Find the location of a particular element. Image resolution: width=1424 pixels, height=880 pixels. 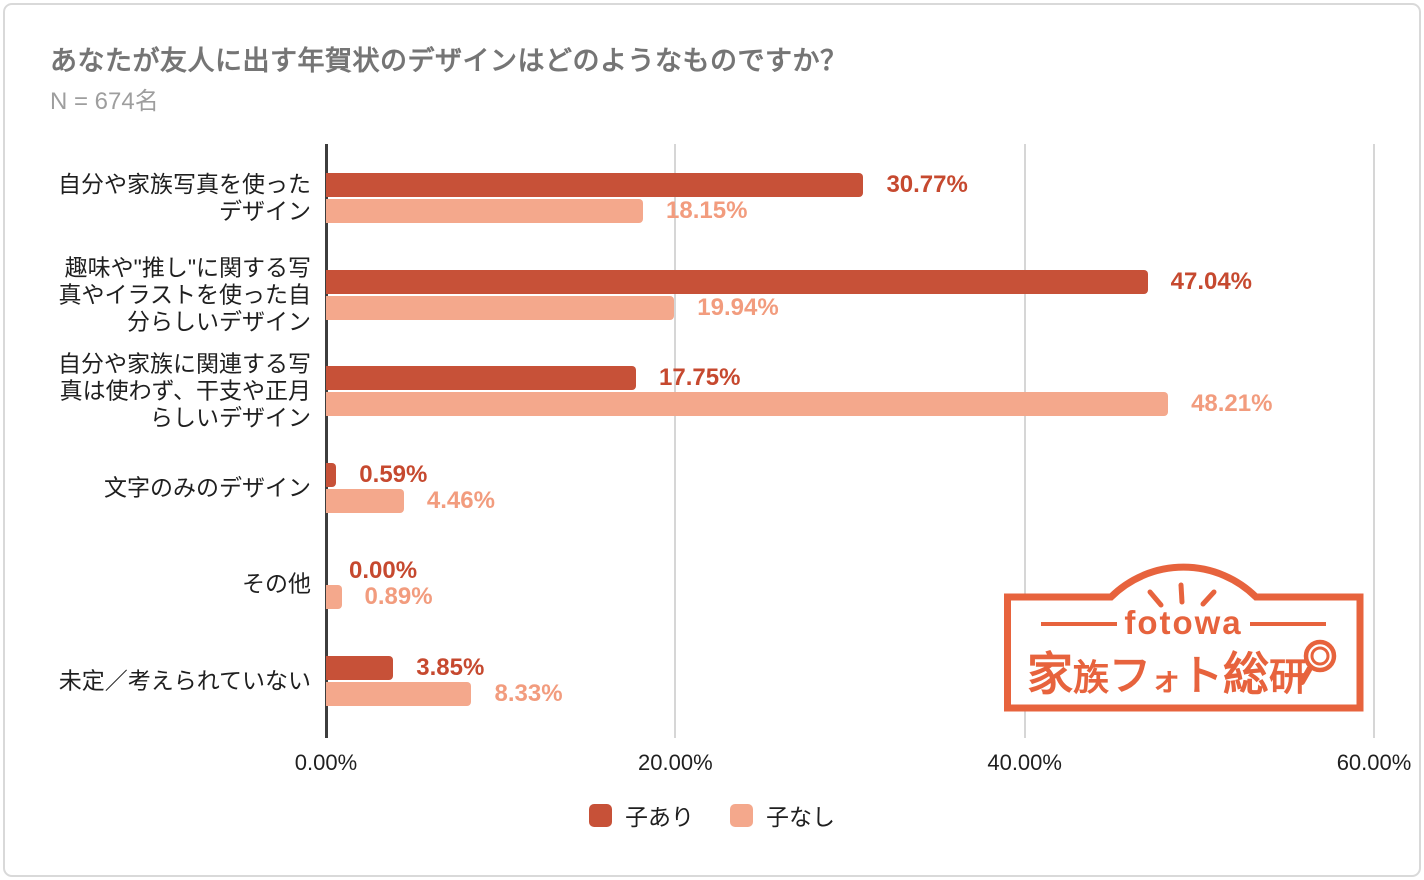

category-label: その他 is located at coordinates (276, 583).